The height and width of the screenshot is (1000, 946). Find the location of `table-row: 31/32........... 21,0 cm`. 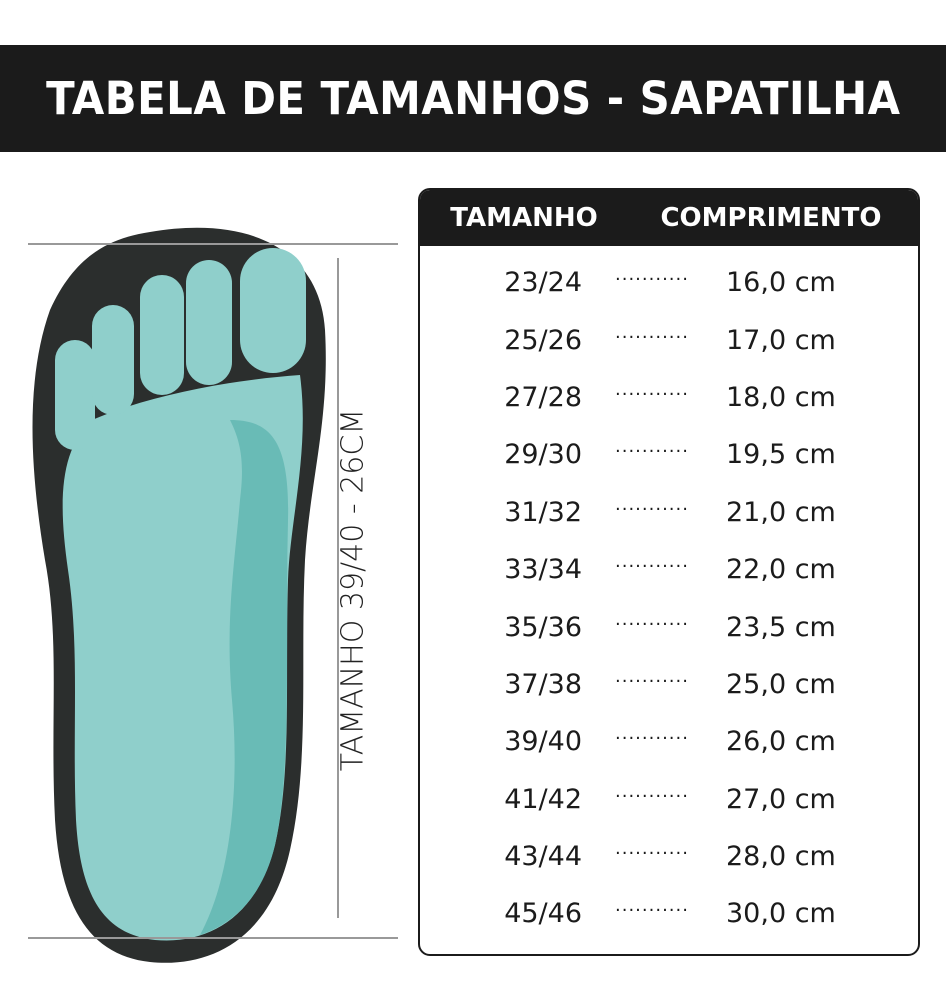

table-row: 31/32........... 21,0 cm is located at coordinates (669, 512).